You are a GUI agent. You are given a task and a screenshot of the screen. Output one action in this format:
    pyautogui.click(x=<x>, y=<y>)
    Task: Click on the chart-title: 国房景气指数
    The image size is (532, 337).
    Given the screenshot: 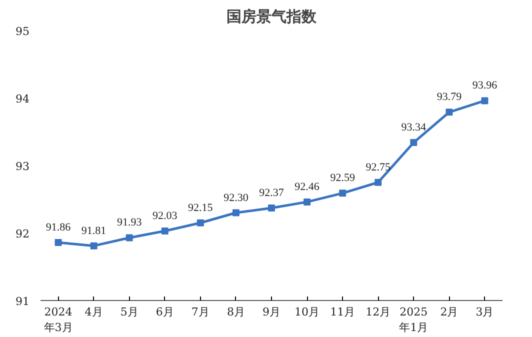 What is the action you would take?
    pyautogui.click(x=272, y=17)
    